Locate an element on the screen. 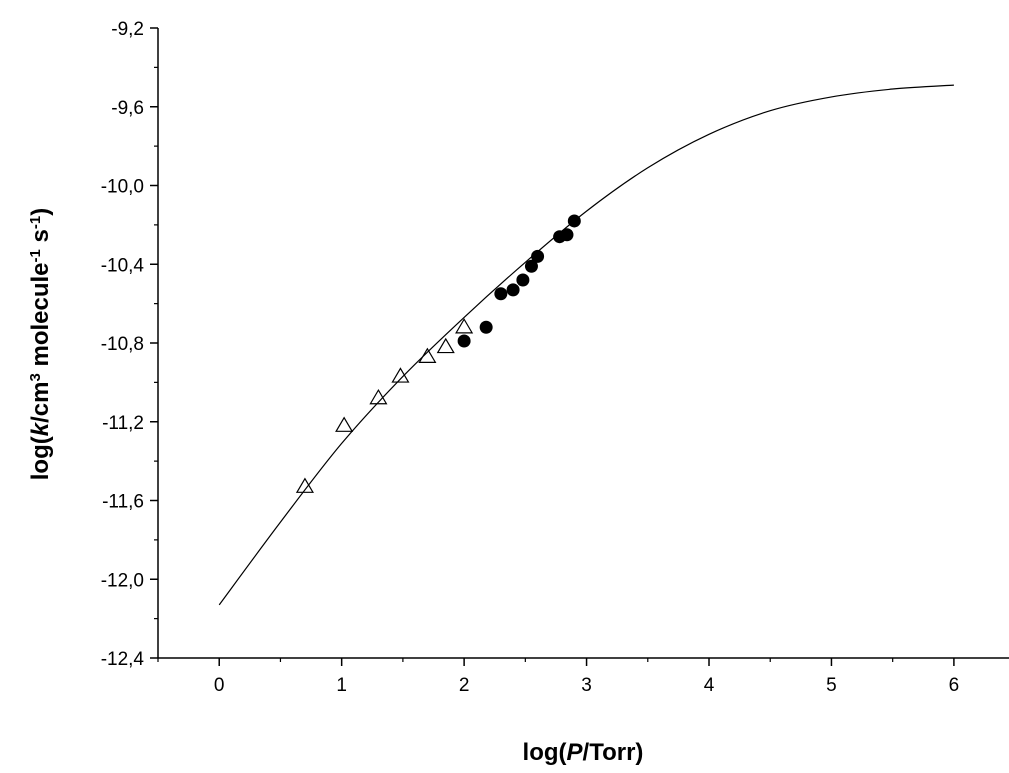 This screenshot has width=1009, height=773. y-tick-label: -9,2 is located at coordinates (127, 29).